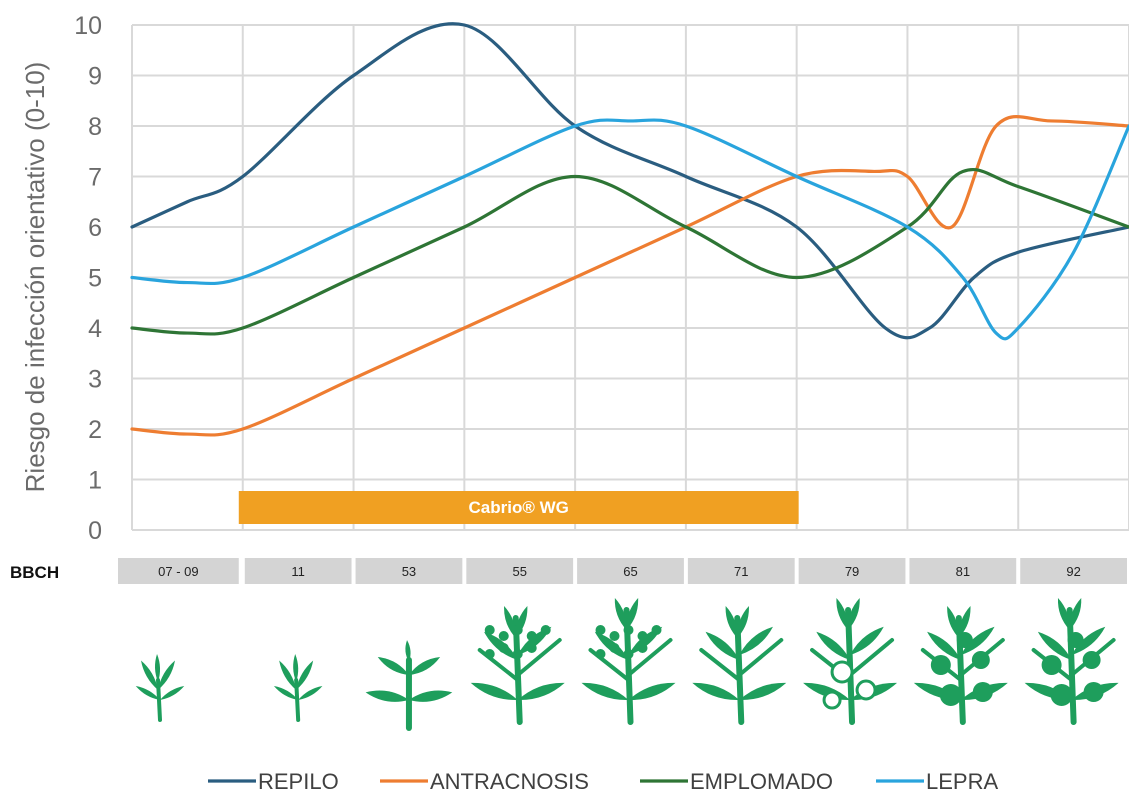  I want to click on y-tick-label: 3, so click(95, 380).